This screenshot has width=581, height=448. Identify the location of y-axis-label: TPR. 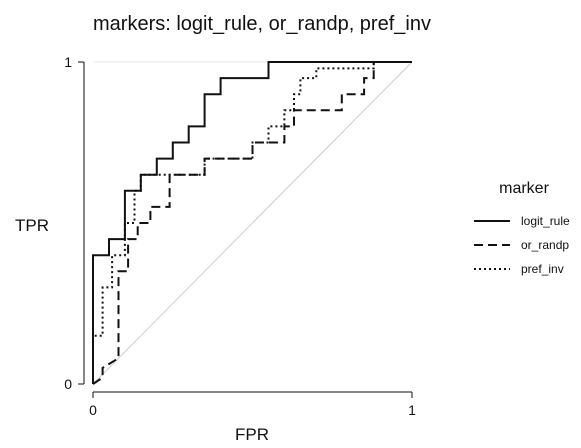
(32, 225).